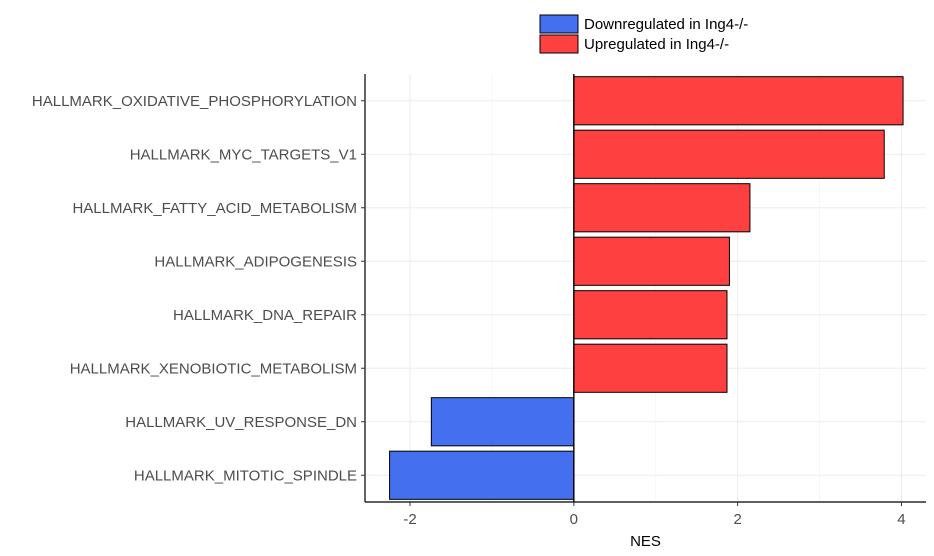  I want to click on bar-hallmark-myc-targets-v1, so click(729, 154).